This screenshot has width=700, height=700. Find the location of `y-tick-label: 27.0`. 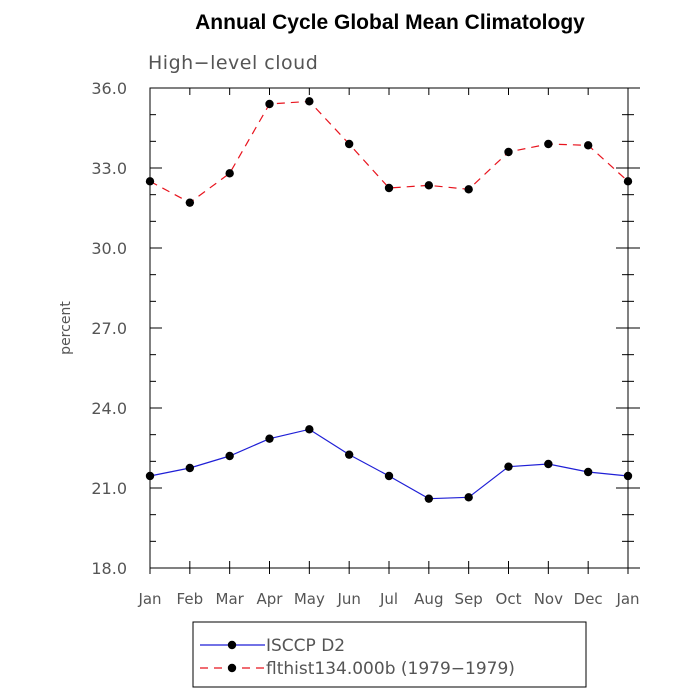

y-tick-label: 27.0 is located at coordinates (109, 328).